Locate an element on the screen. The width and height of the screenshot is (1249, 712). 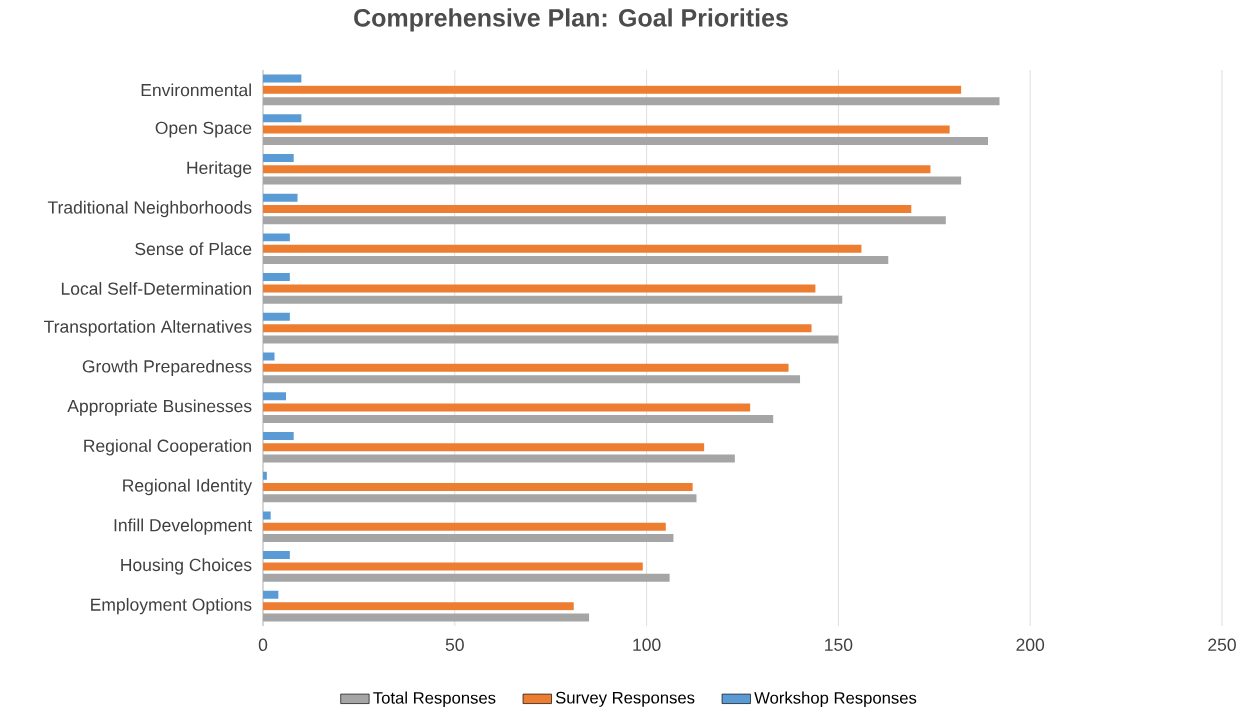
y-tick-label: Employment Options is located at coordinates (171, 606).